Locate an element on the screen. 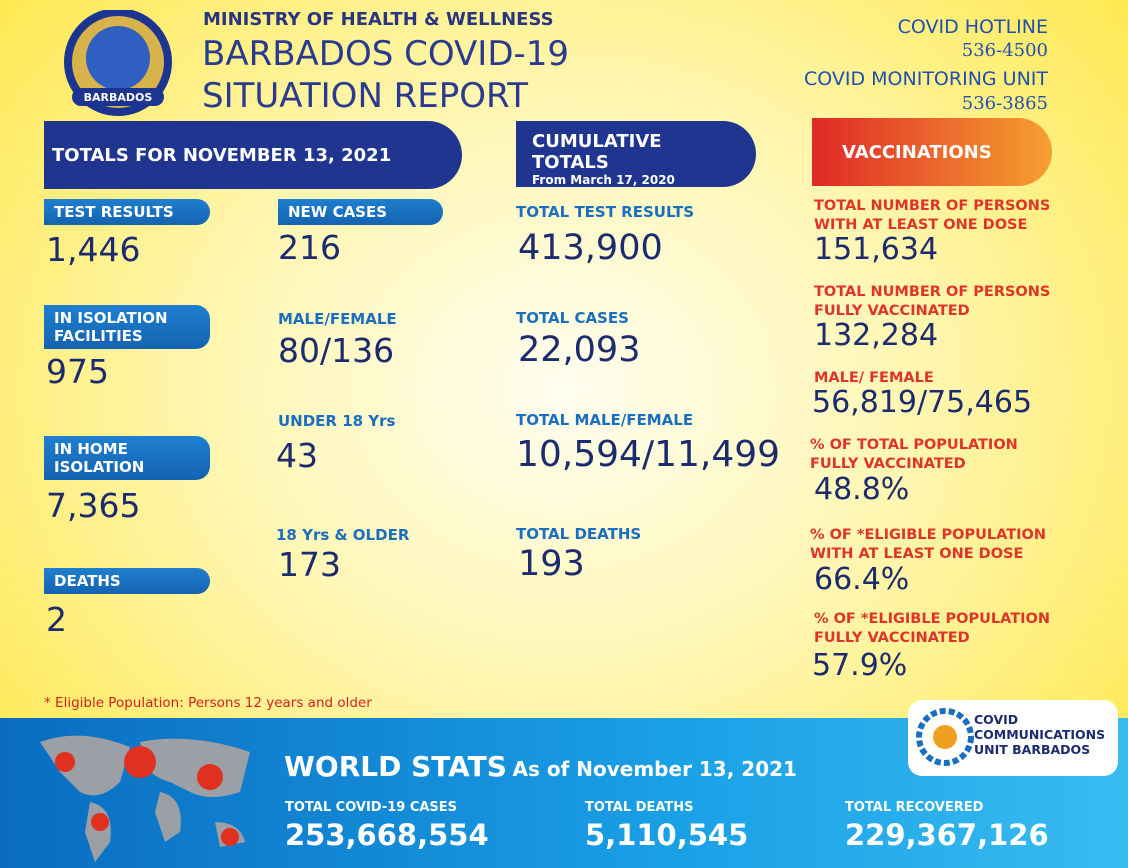 Image resolution: width=1128 pixels, height=868 pixels. cumulative-subtitle: From March 17, 2020 is located at coordinates (603, 180).